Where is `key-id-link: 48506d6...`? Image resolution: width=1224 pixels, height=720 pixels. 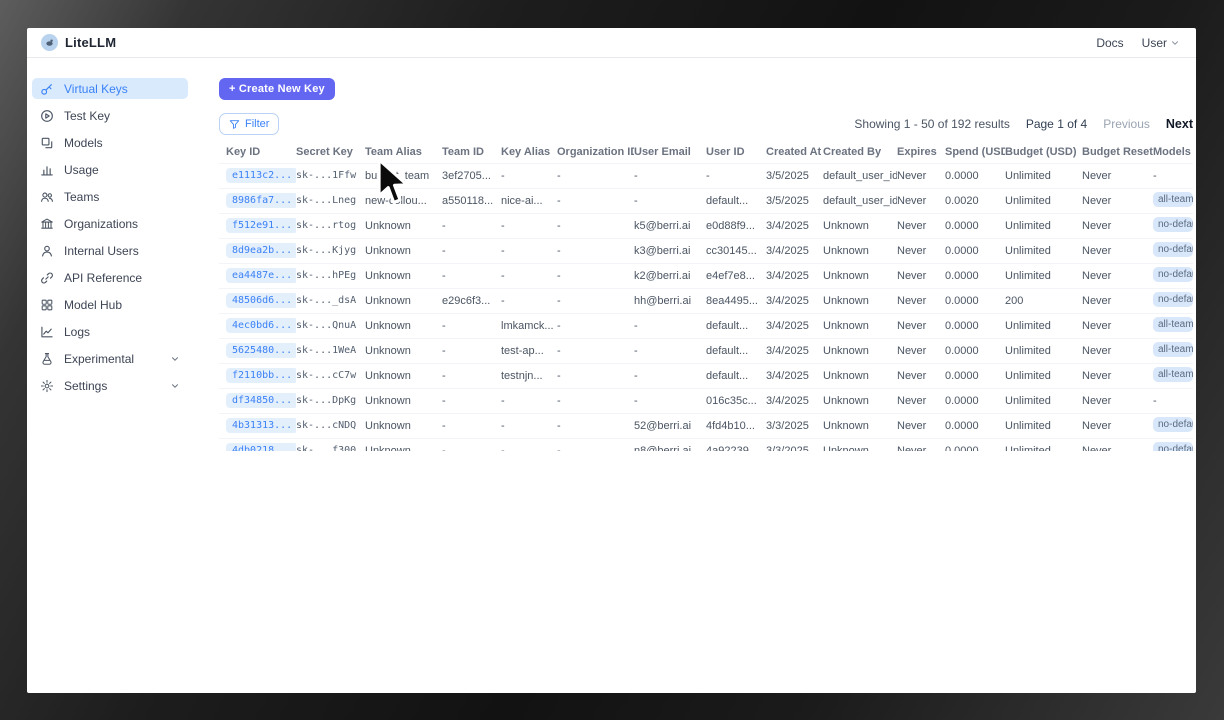 key-id-link: 48506d6... is located at coordinates (261, 300).